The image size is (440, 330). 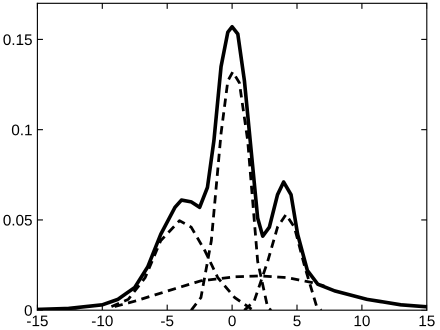 I want to click on x-tick-label: 10, so click(x=362, y=320).